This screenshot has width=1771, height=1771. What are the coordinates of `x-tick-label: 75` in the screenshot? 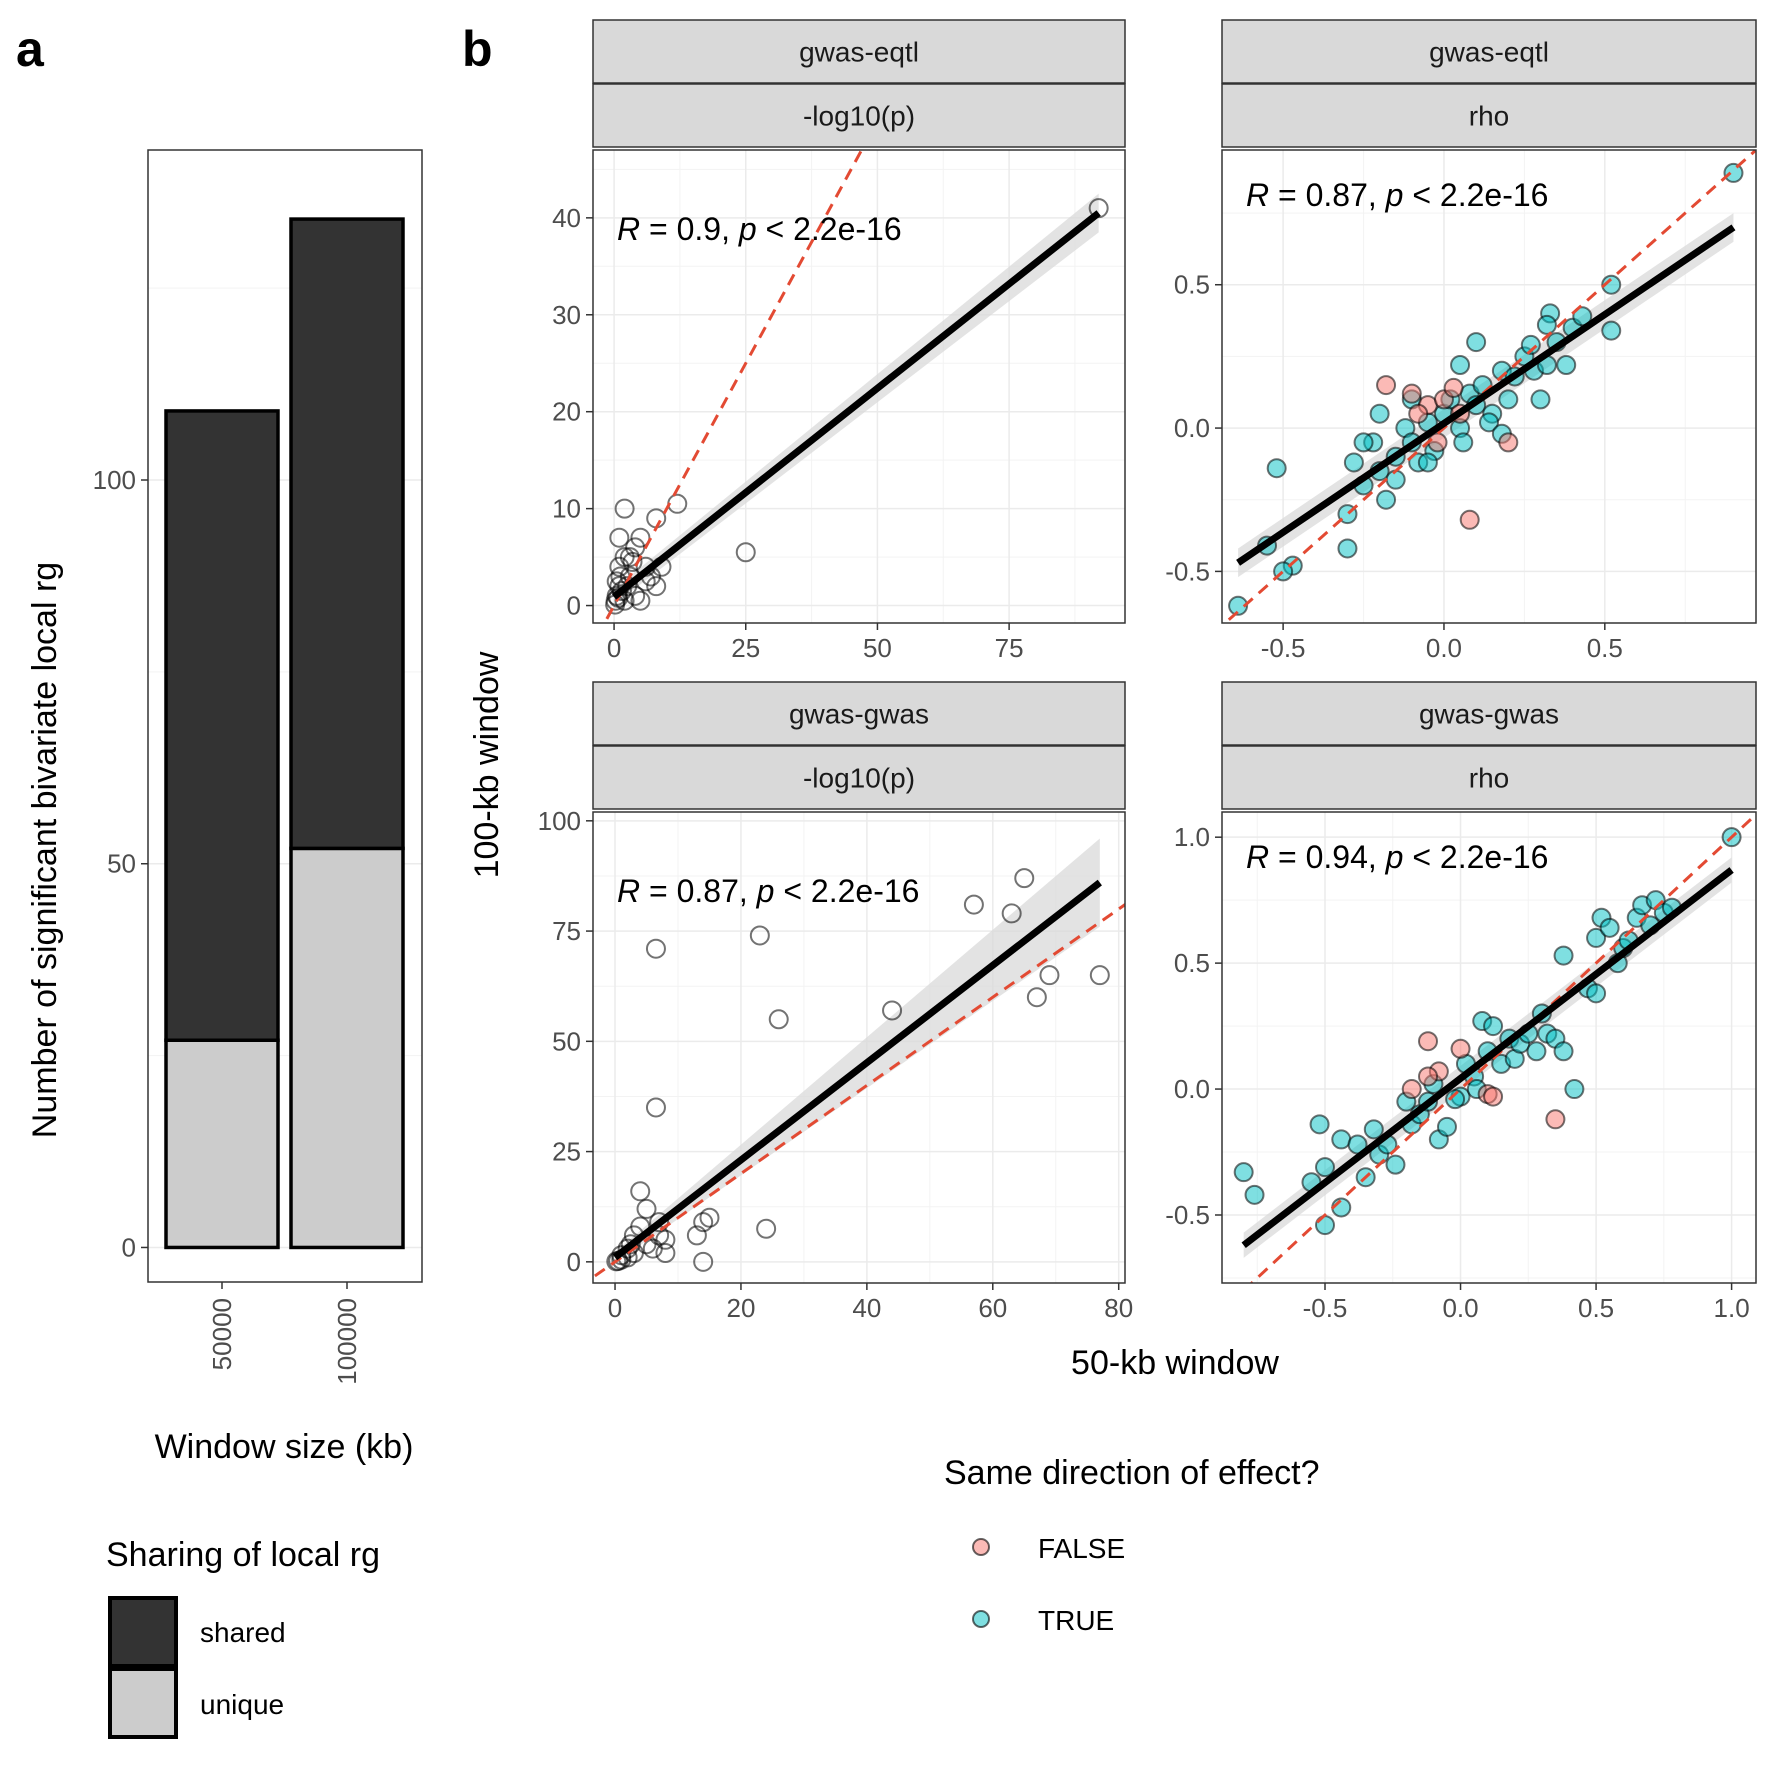 It's located at (1009, 648).